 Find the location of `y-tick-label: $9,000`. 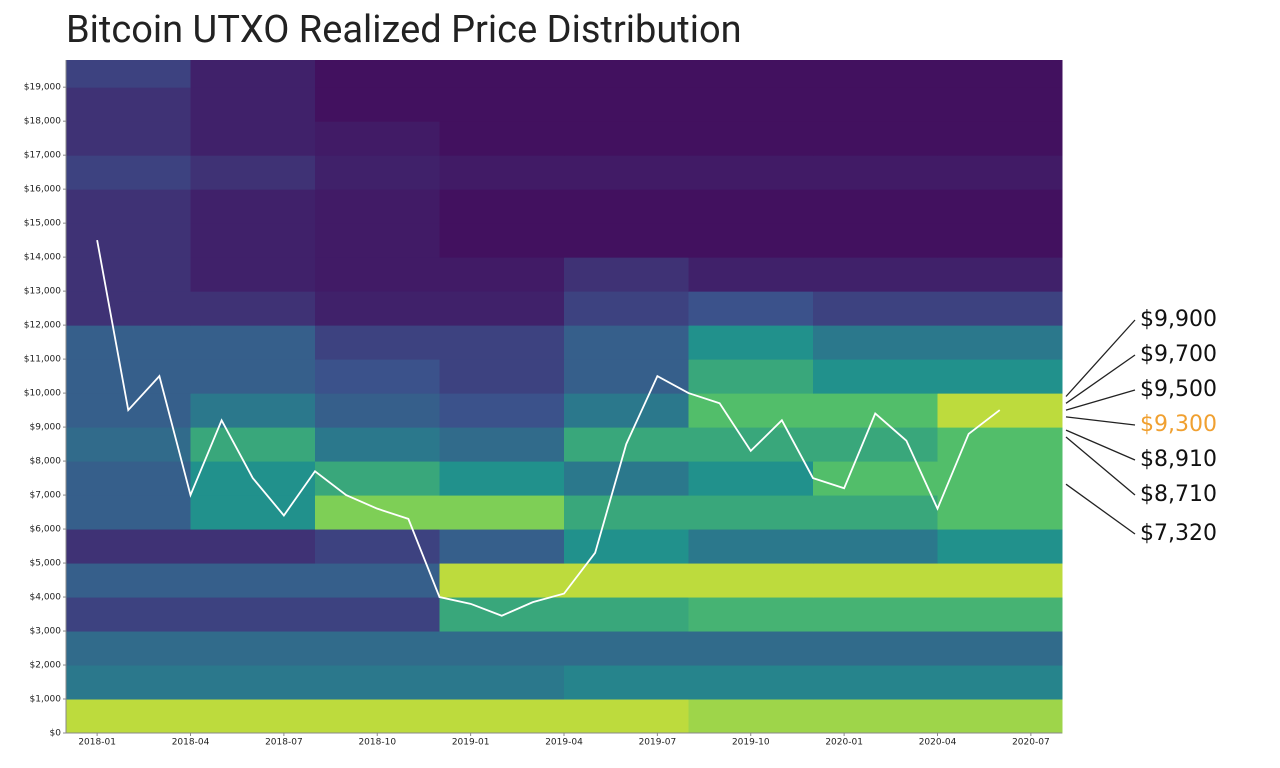

y-tick-label: $9,000 is located at coordinates (46, 428).